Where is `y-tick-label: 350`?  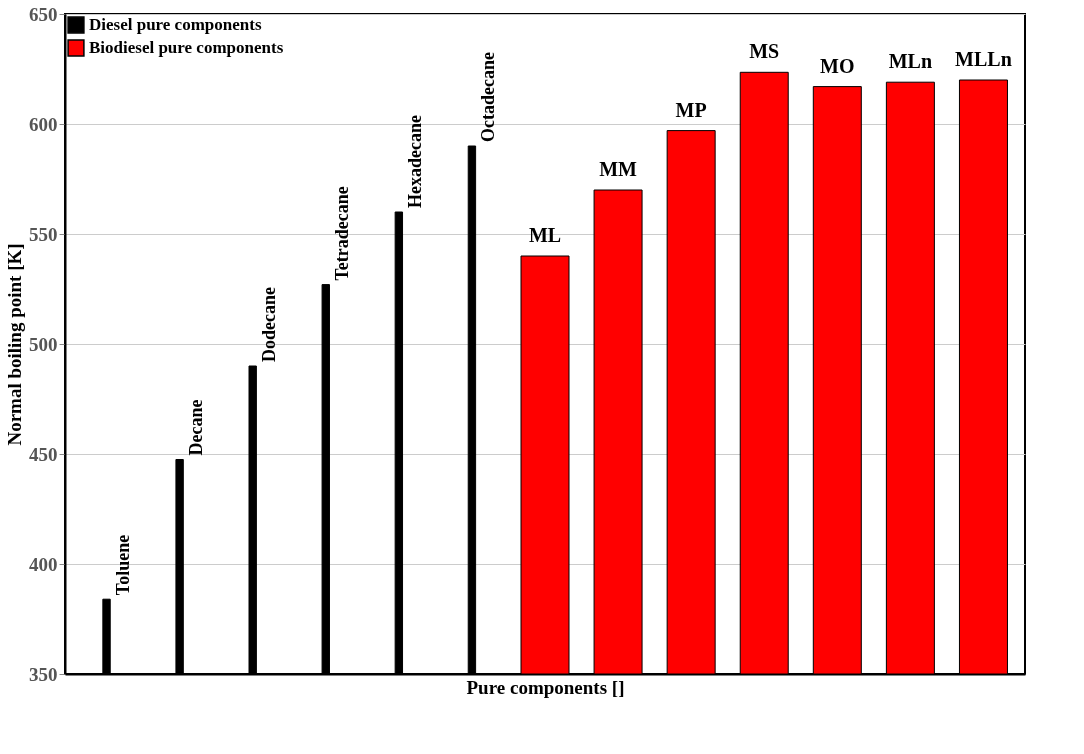 y-tick-label: 350 is located at coordinates (43, 674).